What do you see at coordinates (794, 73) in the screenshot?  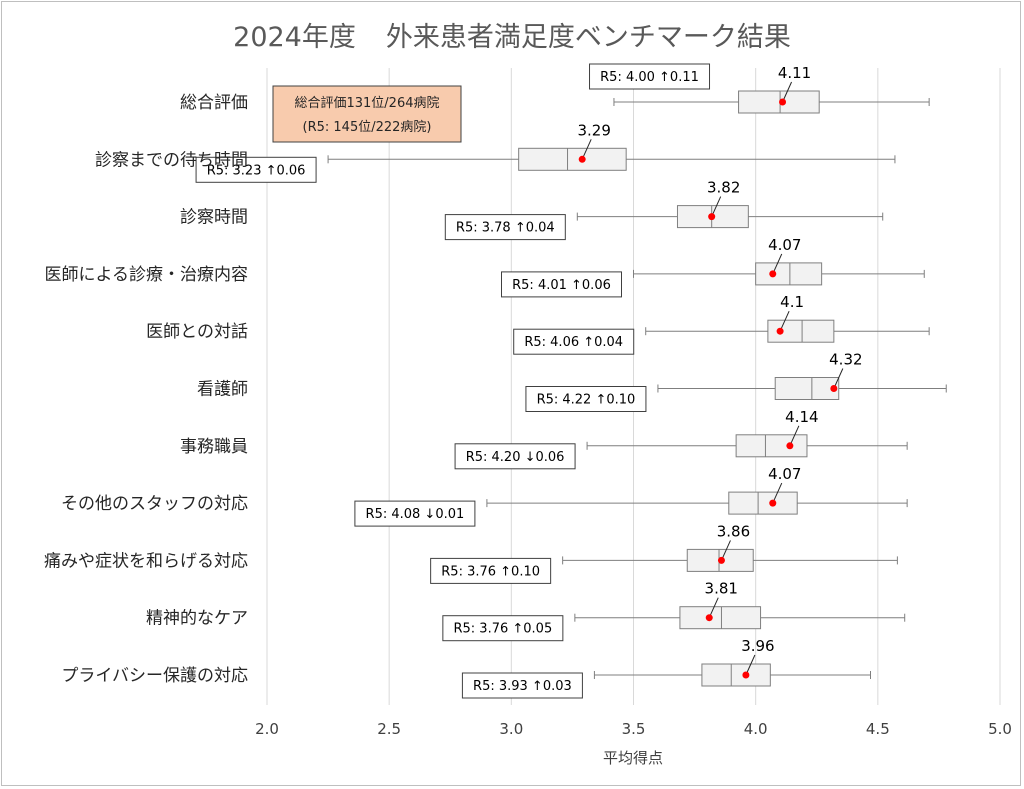 I see `value-label-0: 4.11` at bounding box center [794, 73].